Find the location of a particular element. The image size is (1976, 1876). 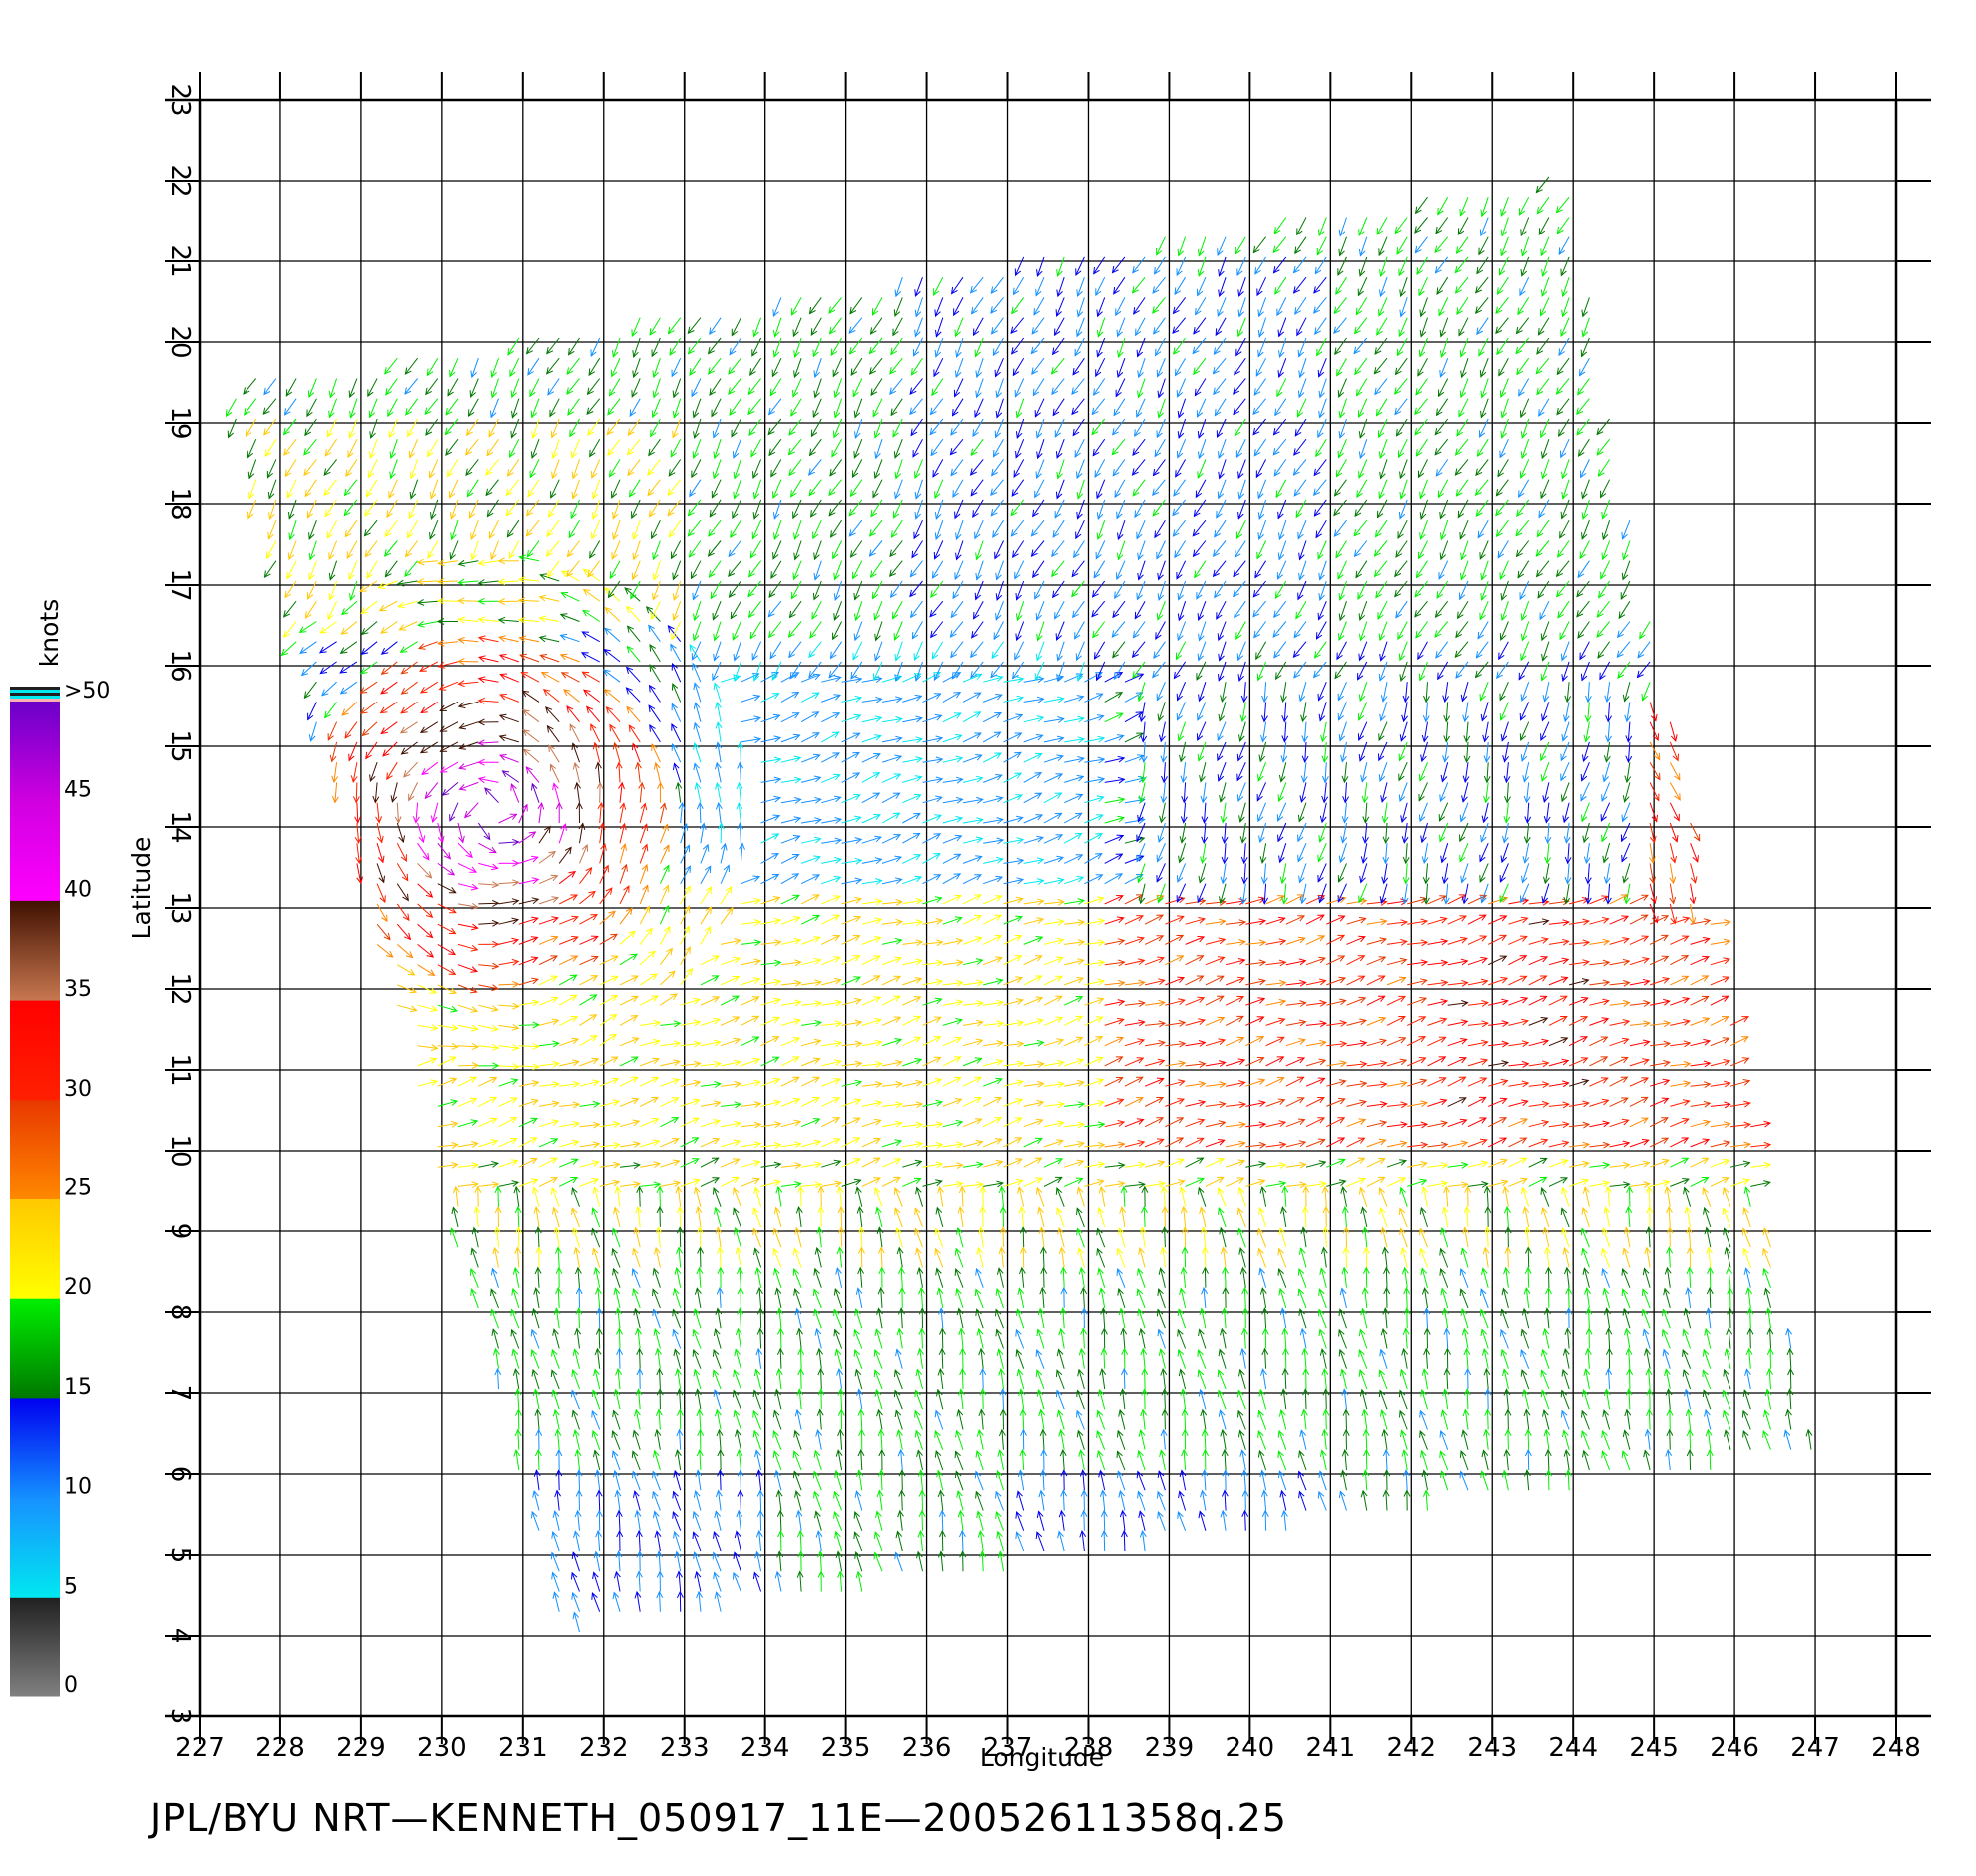

y-tick-label: 7 is located at coordinates (180, 1393).